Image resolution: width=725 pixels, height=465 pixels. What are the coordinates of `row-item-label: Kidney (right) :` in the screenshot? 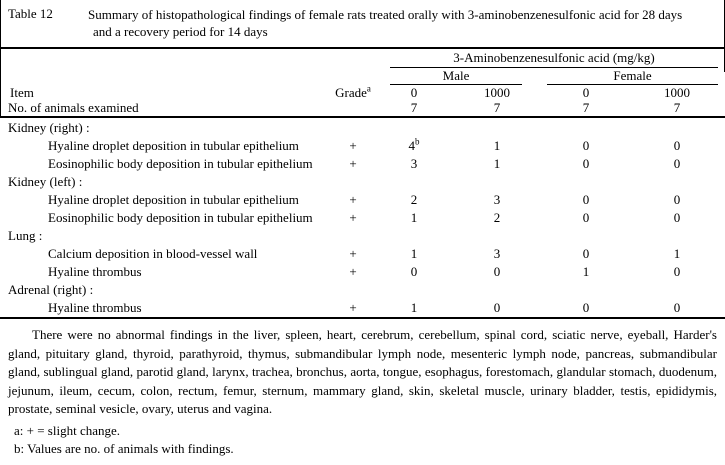 It's located at (49, 127).